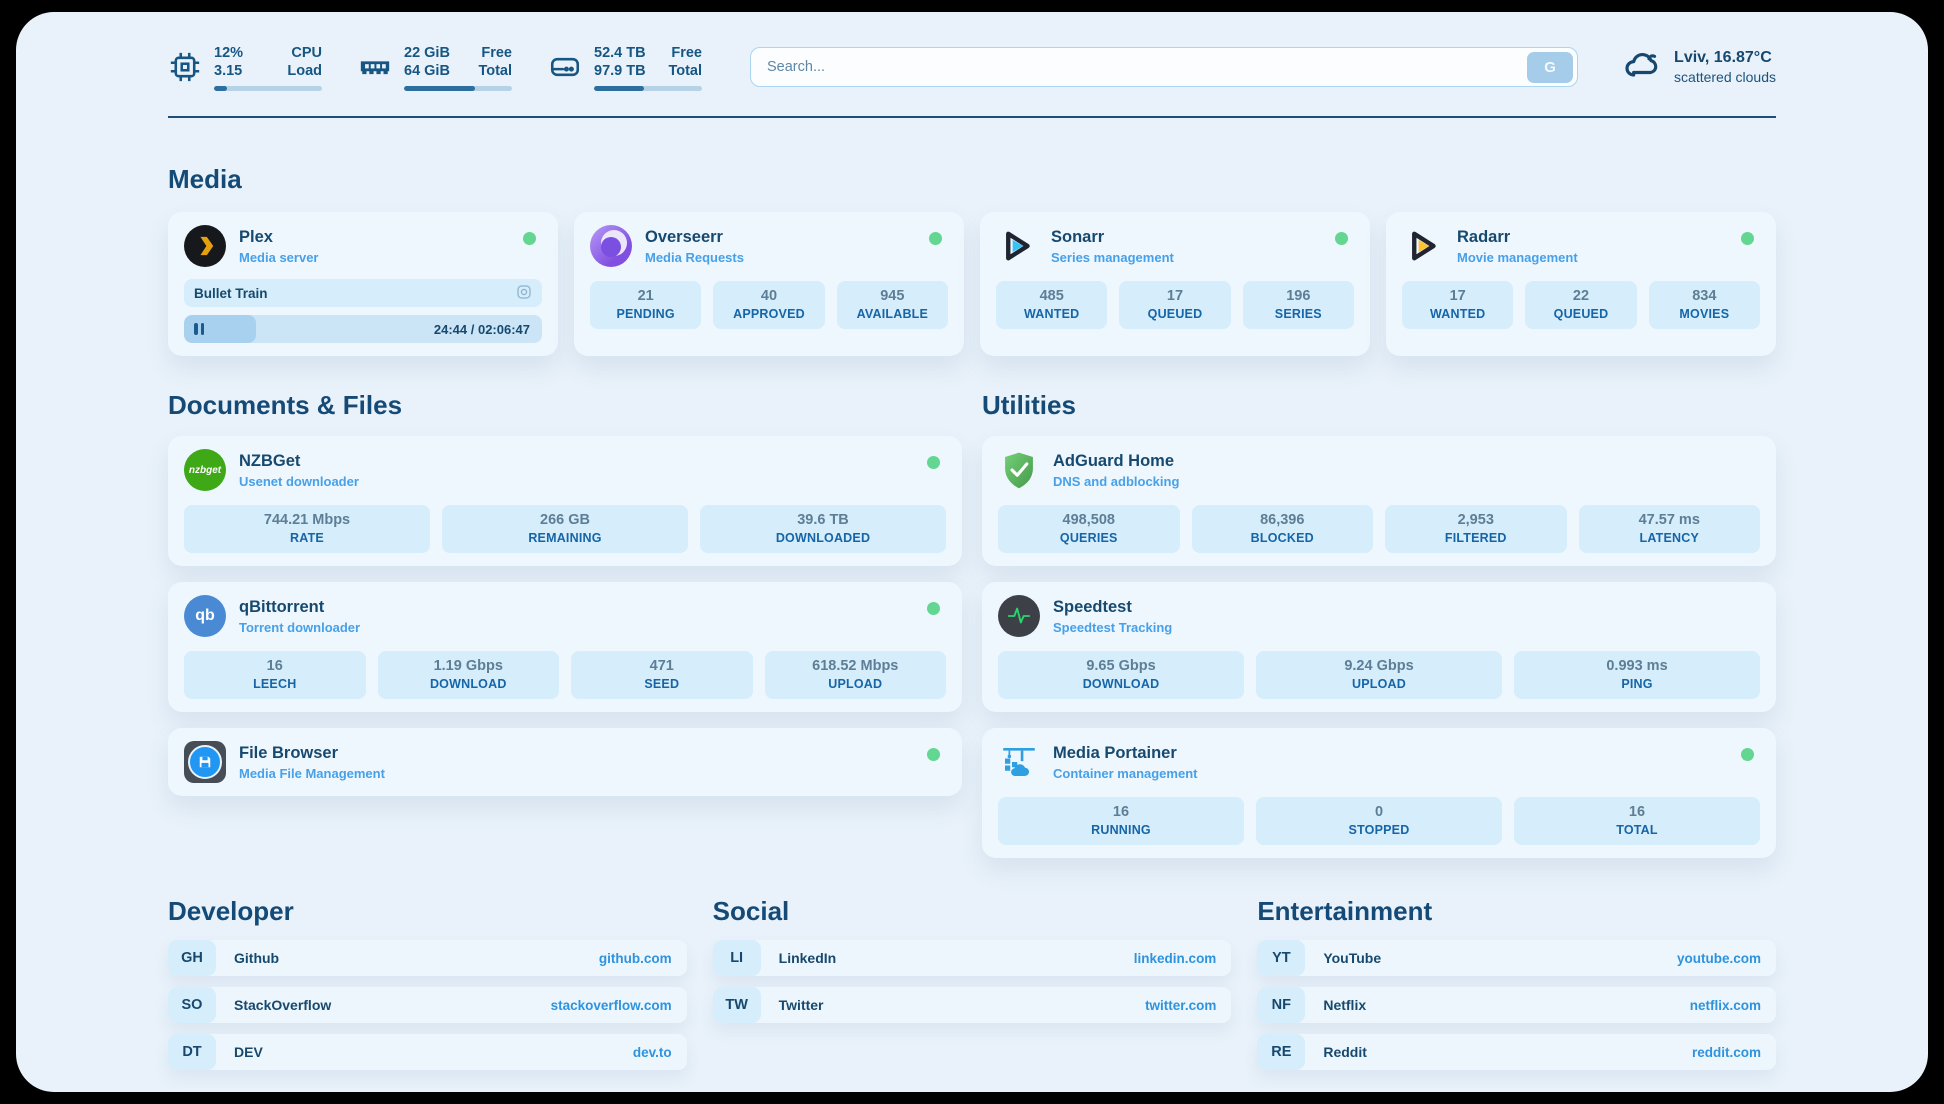 The height and width of the screenshot is (1104, 1944). What do you see at coordinates (1517, 257) in the screenshot?
I see `card-subtitle: Movie management` at bounding box center [1517, 257].